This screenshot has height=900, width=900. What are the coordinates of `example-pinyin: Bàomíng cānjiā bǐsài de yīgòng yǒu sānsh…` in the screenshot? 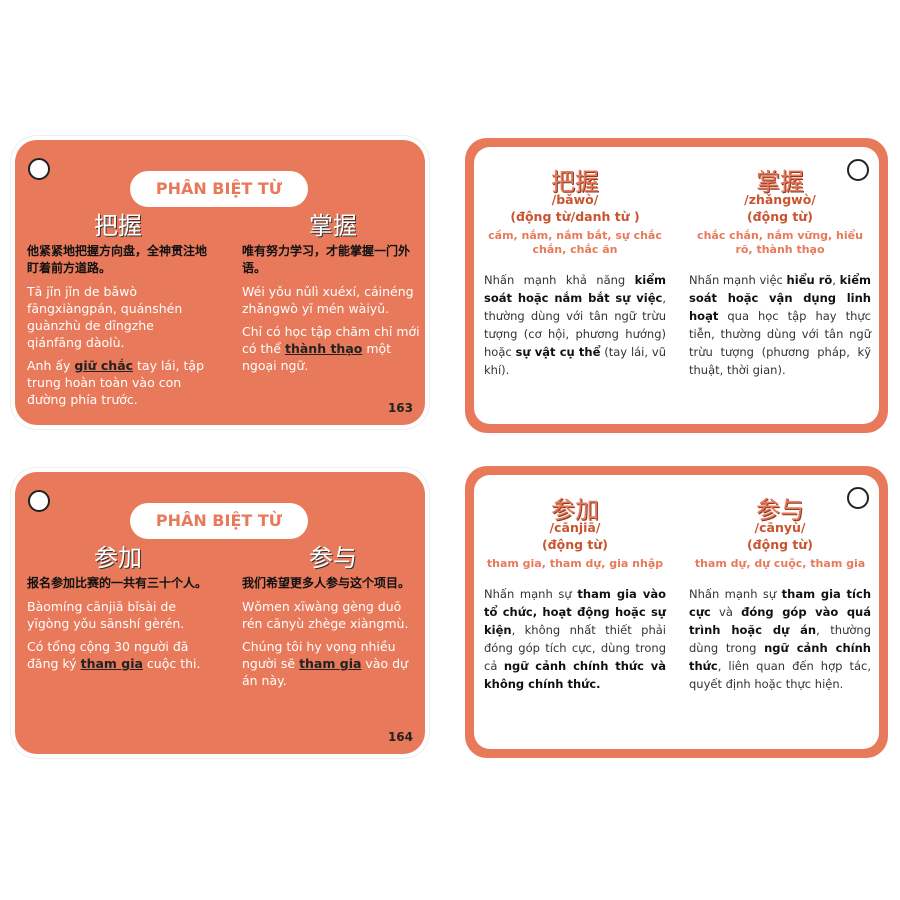 It's located at (106, 615).